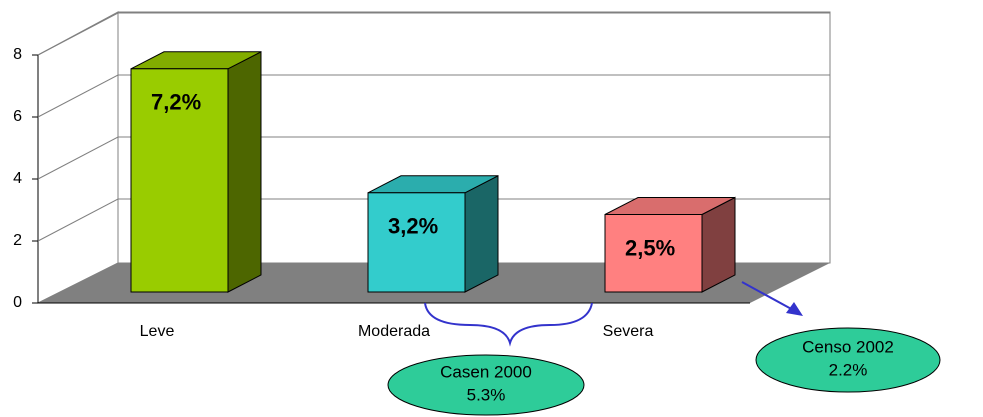 This screenshot has width=983, height=417. I want to click on x-tick-label: Leve, so click(157, 331).